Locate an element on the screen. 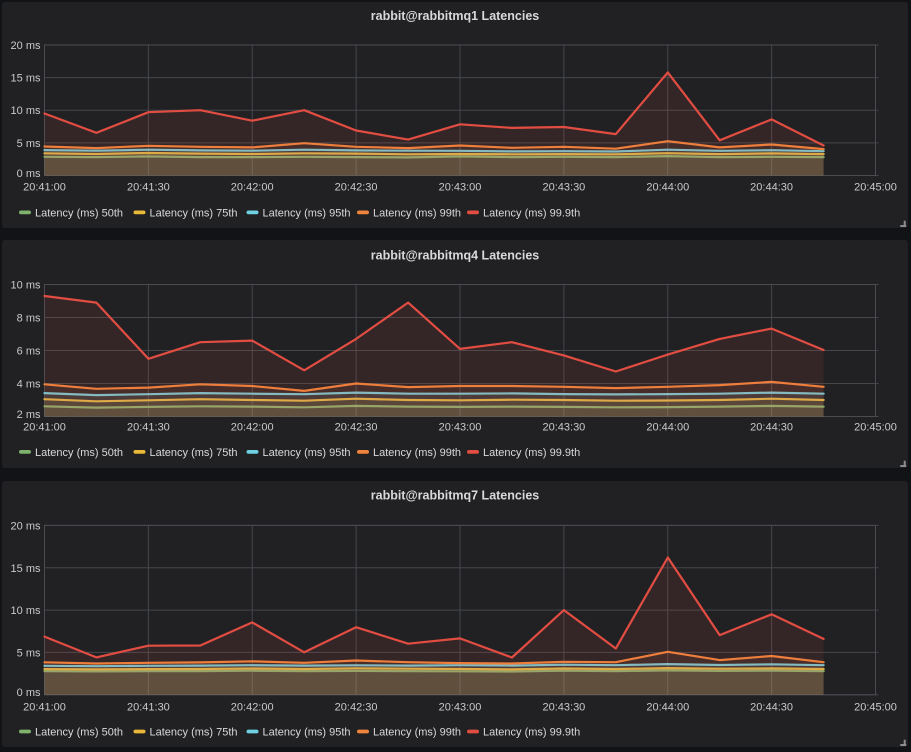 Image resolution: width=911 pixels, height=752 pixels. svg-text: 6 ms is located at coordinates (29, 352).